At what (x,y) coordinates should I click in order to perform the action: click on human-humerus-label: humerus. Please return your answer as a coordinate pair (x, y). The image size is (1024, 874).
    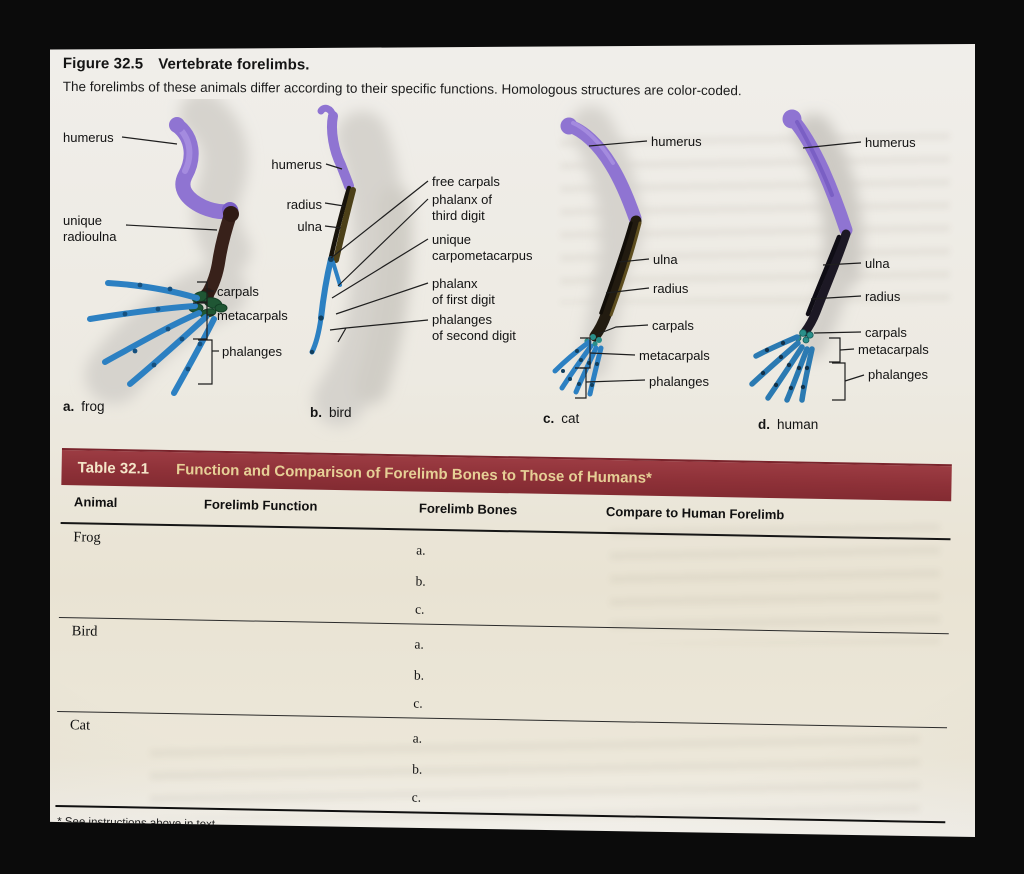
    Looking at the image, I should click on (890, 142).